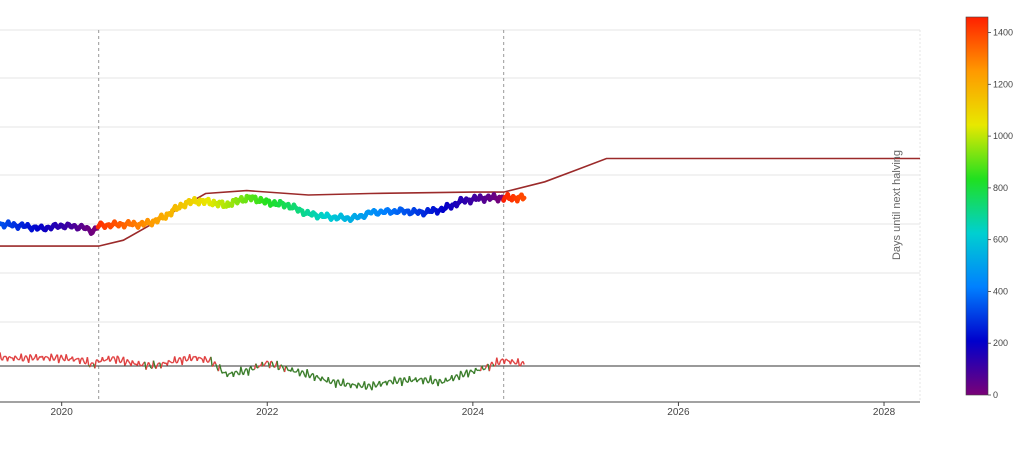 The image size is (1024, 460). What do you see at coordinates (678, 412) in the screenshot?
I see `x-tick-label: 2026` at bounding box center [678, 412].